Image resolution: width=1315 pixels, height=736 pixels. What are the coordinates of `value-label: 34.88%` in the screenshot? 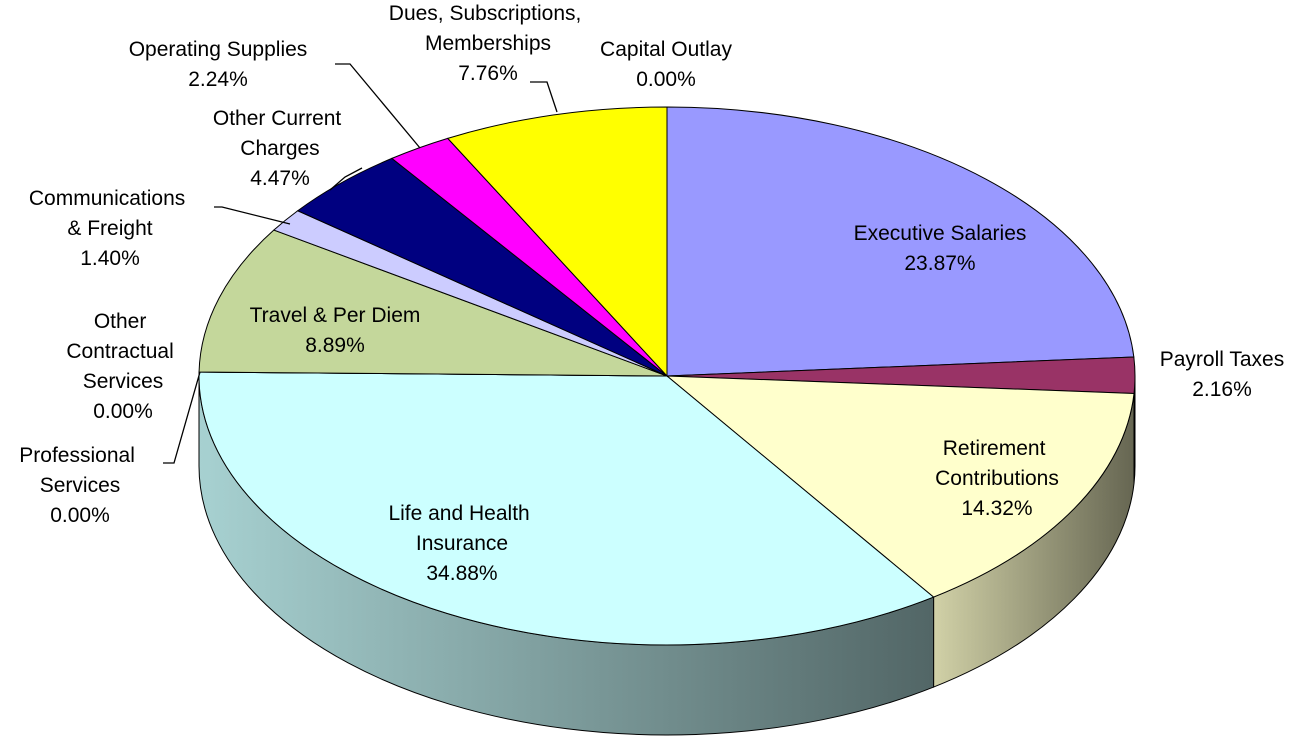 It's located at (461, 573).